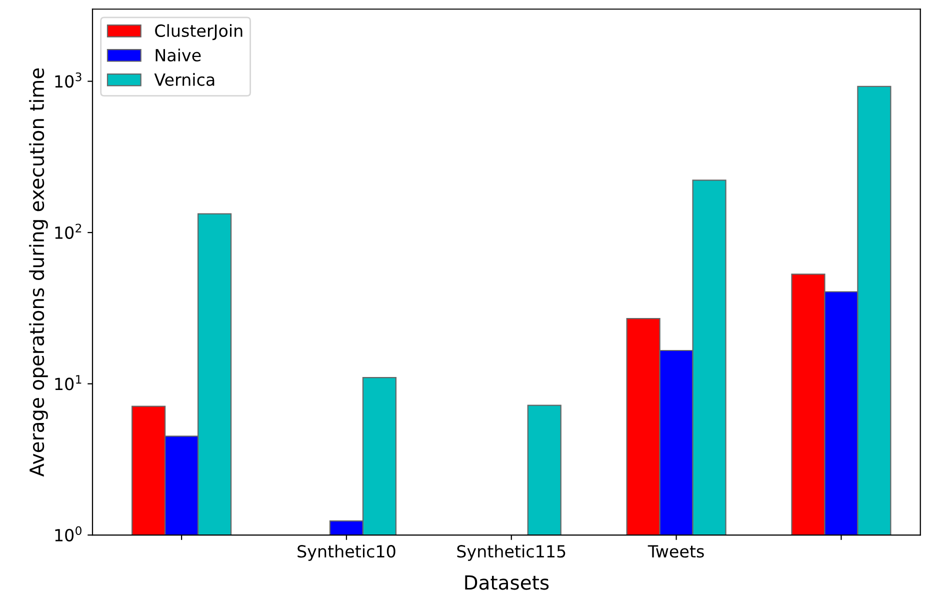  Describe the element at coordinates (68, 231) in the screenshot. I see `y-tick-label: 10$^{2}$` at that location.